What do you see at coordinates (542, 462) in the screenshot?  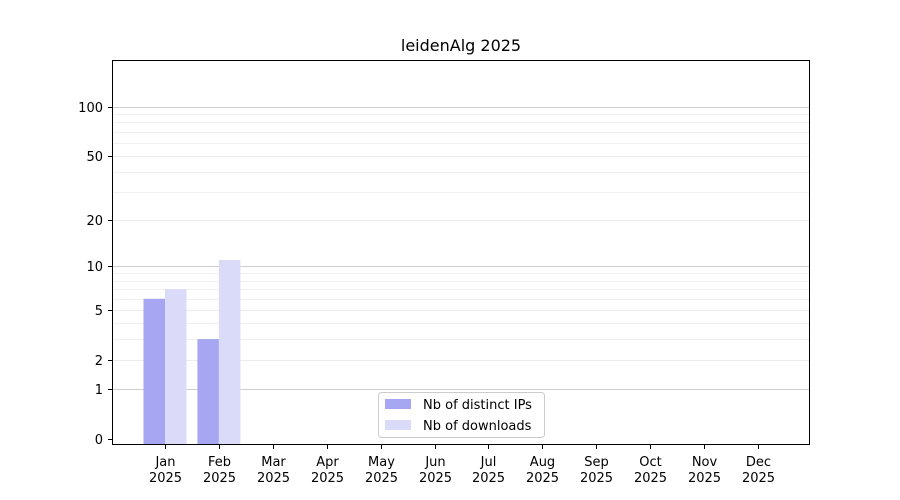 I see `x-tick-label-month: Aug` at bounding box center [542, 462].